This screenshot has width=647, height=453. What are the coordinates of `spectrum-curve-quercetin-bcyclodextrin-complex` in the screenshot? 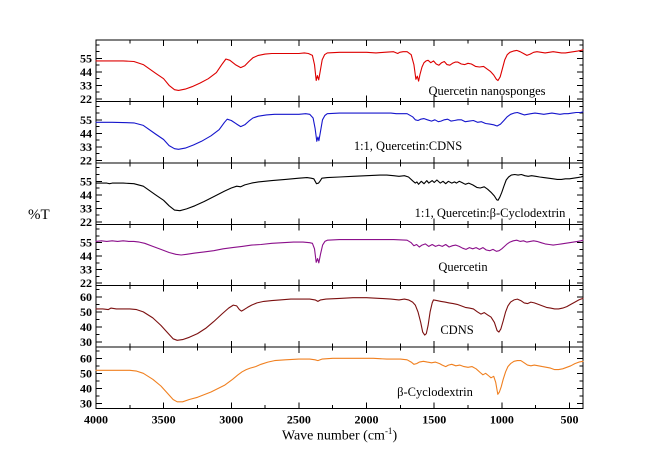 It's located at (339, 192).